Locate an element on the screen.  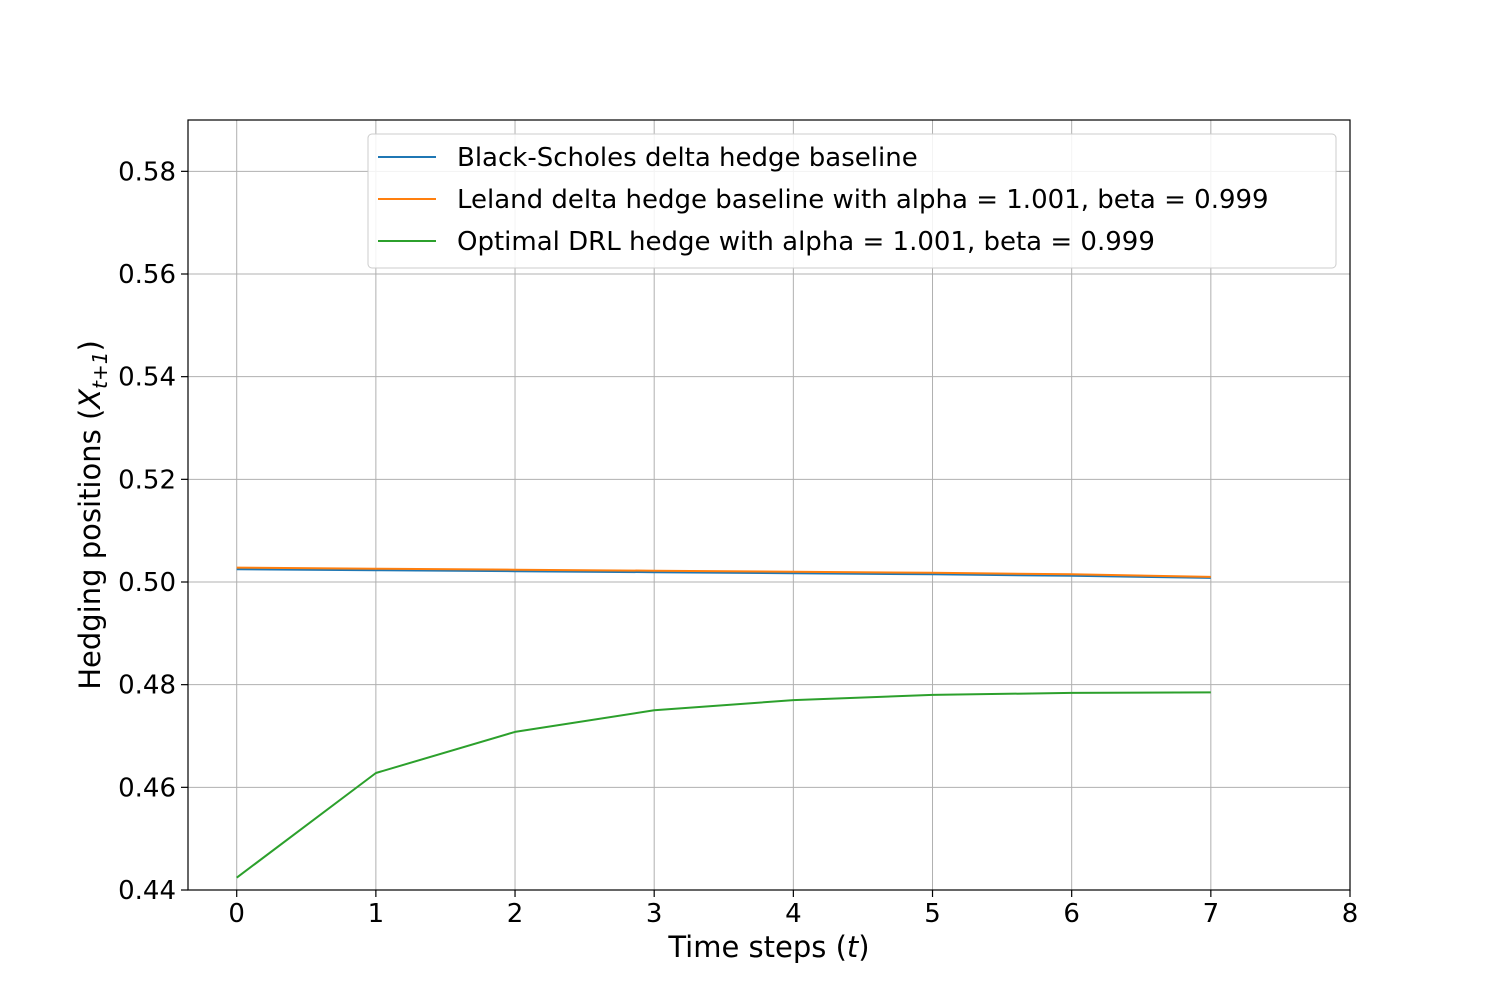
y-tick-label: 0.48 is located at coordinates (147, 686).